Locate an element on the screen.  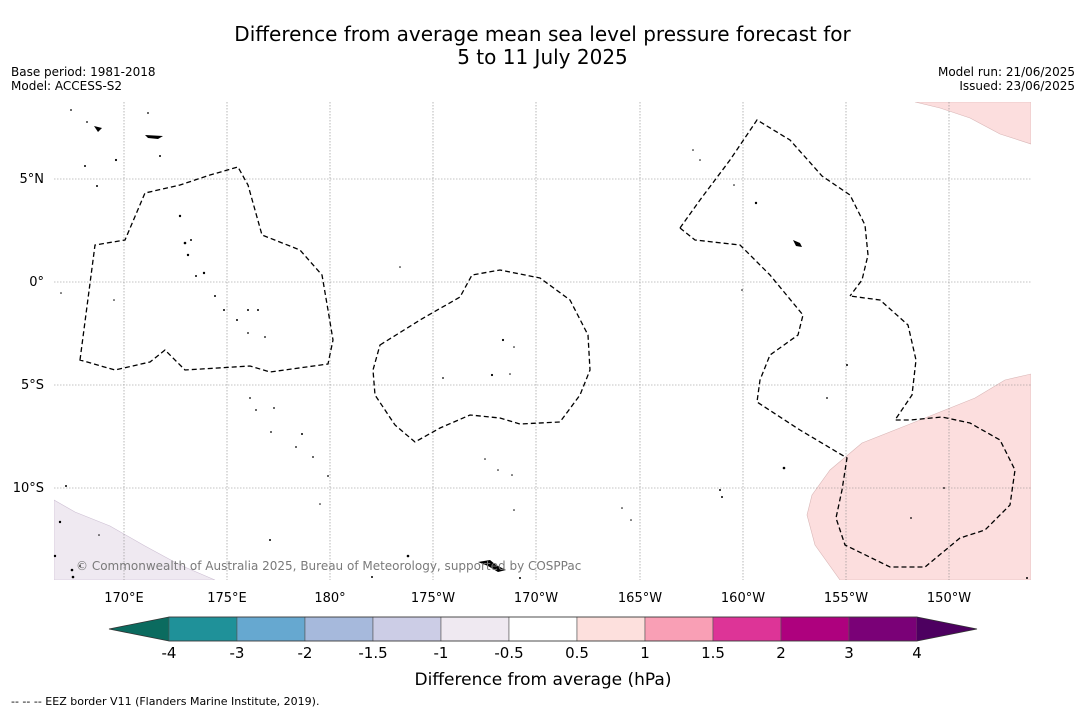
eez-border-kiribati-gilbert is located at coordinates (206, 269).